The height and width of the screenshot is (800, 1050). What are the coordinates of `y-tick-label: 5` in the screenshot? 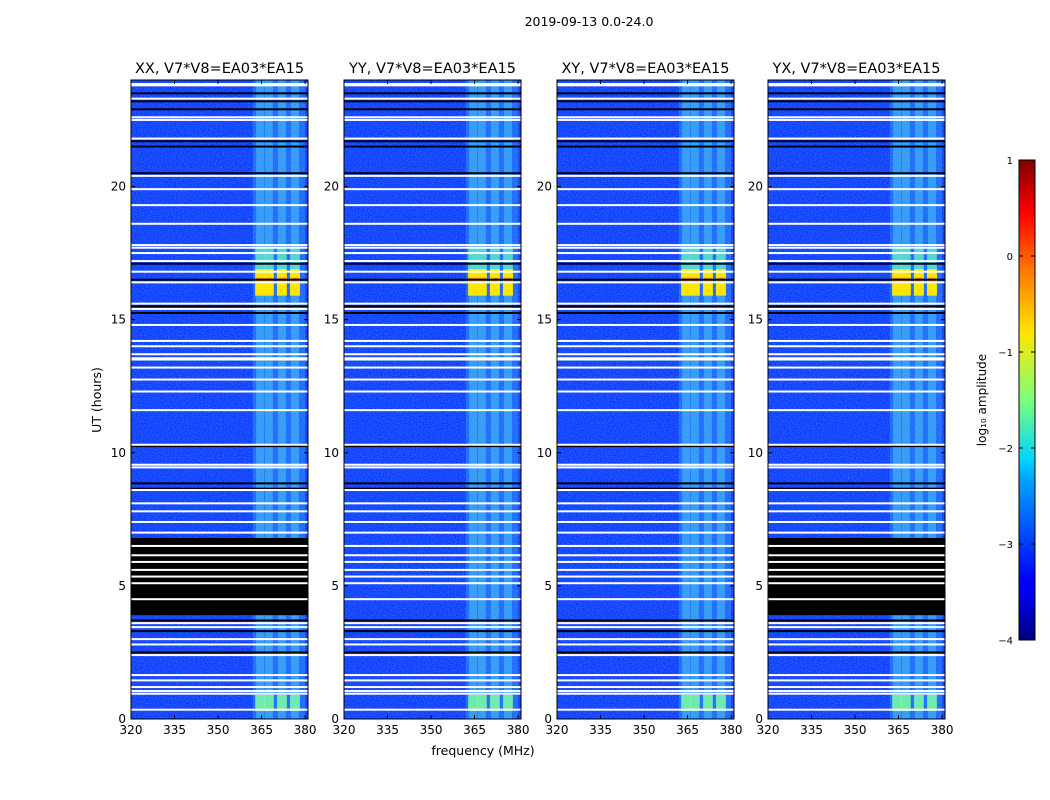 It's located at (122, 586).